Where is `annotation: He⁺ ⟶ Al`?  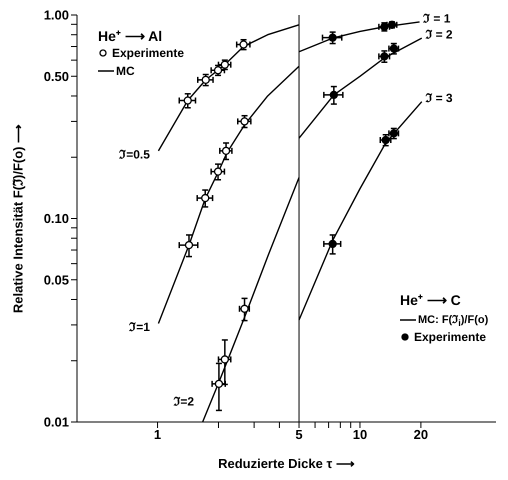 annotation: He⁺ ⟶ Al is located at coordinates (130, 36).